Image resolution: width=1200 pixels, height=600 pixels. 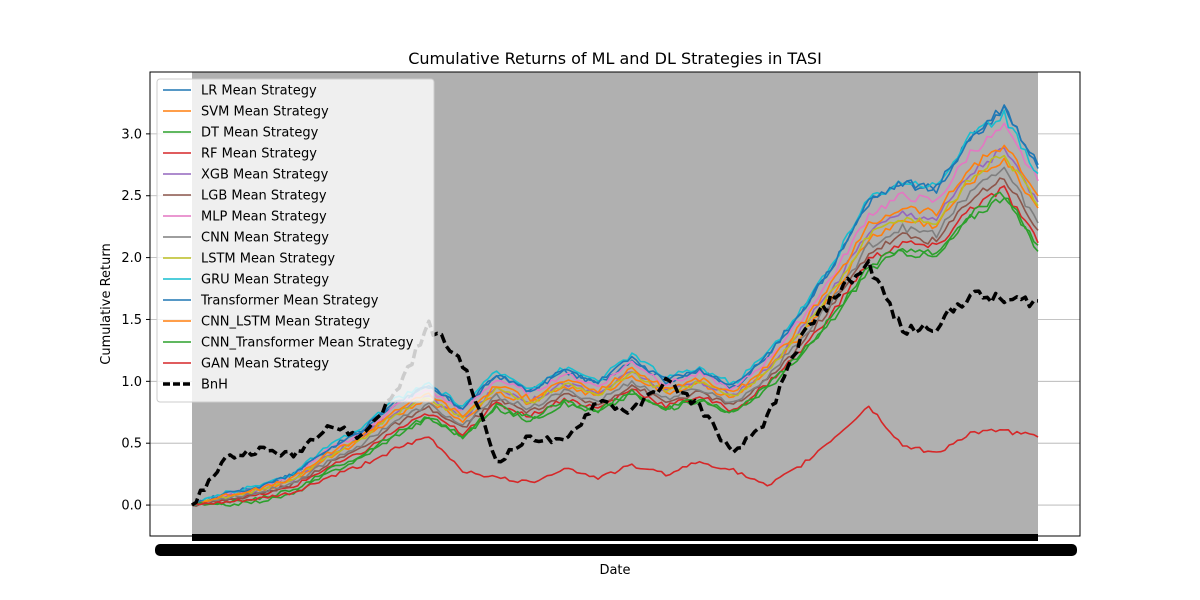 What do you see at coordinates (289, 301) in the screenshot?
I see `legend-entry: Transformer Mean Strategy` at bounding box center [289, 301].